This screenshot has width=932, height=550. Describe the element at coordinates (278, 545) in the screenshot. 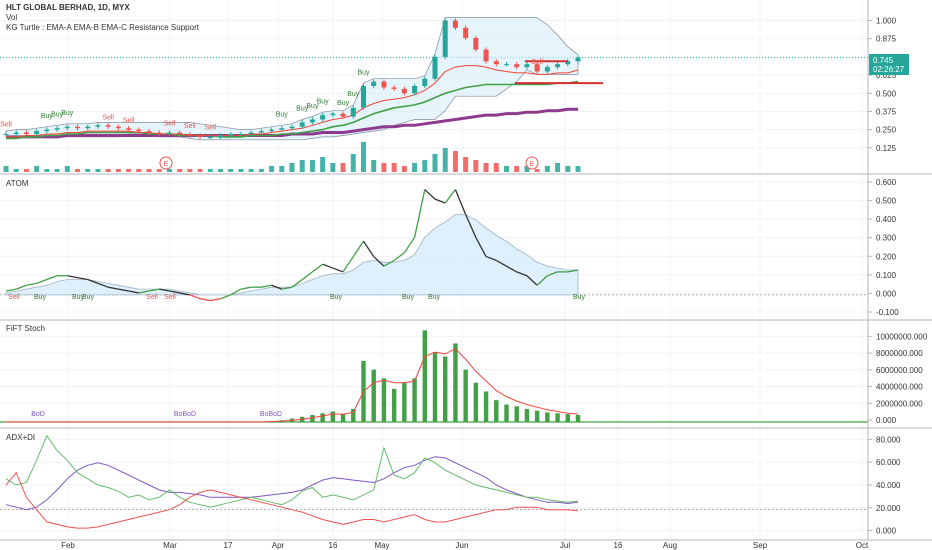

I see `x-tick-label: Apr` at that location.